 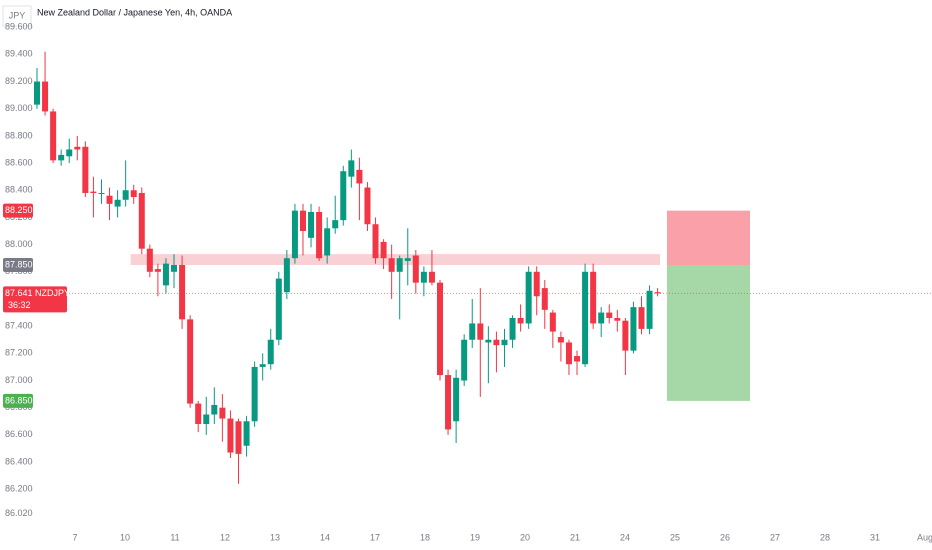 I want to click on x-tick-label: 31, so click(x=875, y=537).